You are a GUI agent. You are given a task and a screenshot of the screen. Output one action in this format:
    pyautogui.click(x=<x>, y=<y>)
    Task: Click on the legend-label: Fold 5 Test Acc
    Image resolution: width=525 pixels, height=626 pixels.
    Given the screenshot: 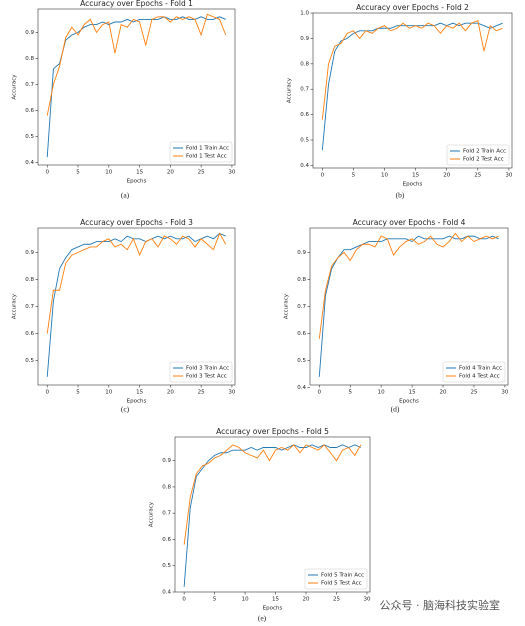 What is the action you would take?
    pyautogui.click(x=341, y=584)
    